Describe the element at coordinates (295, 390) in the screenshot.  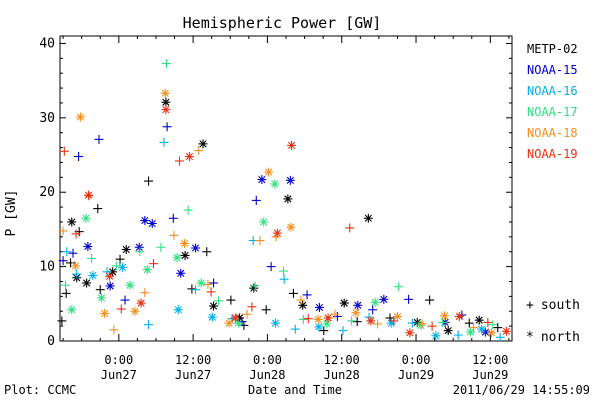
I see `x-axis-label: Date and Time` at that location.